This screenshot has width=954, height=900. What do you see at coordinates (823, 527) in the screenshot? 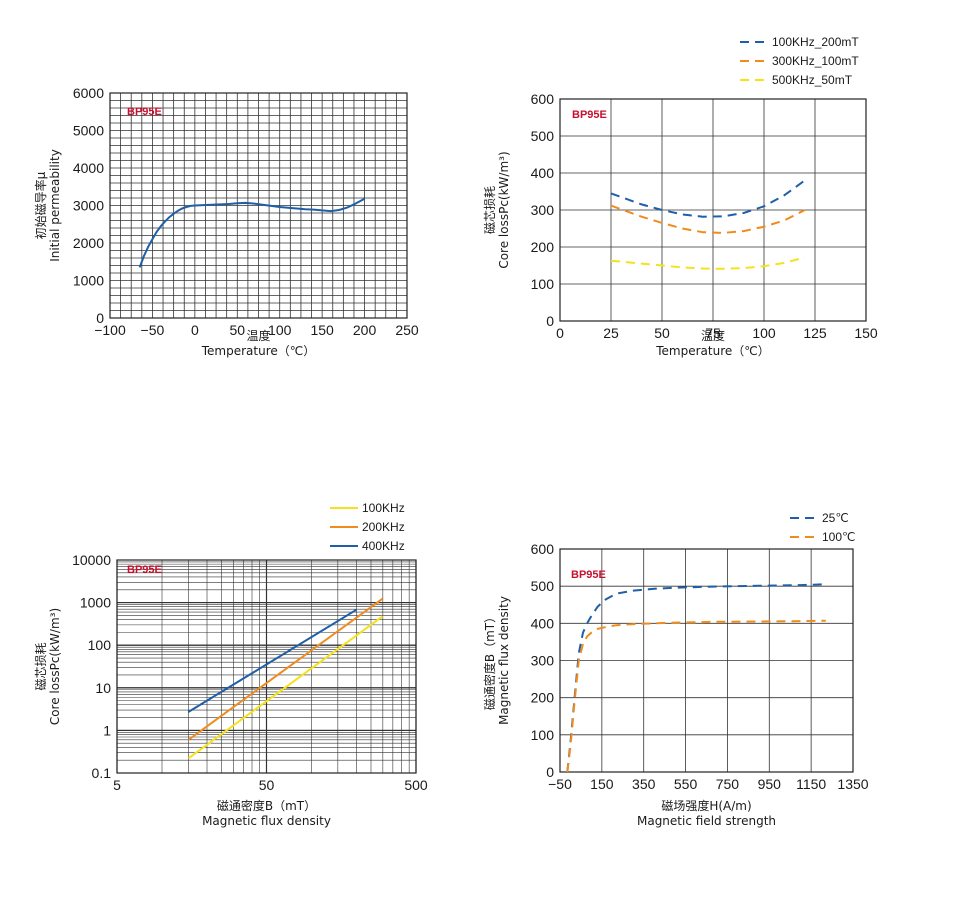
I see `legend-bh: 25℃ 100℃` at bounding box center [823, 527].